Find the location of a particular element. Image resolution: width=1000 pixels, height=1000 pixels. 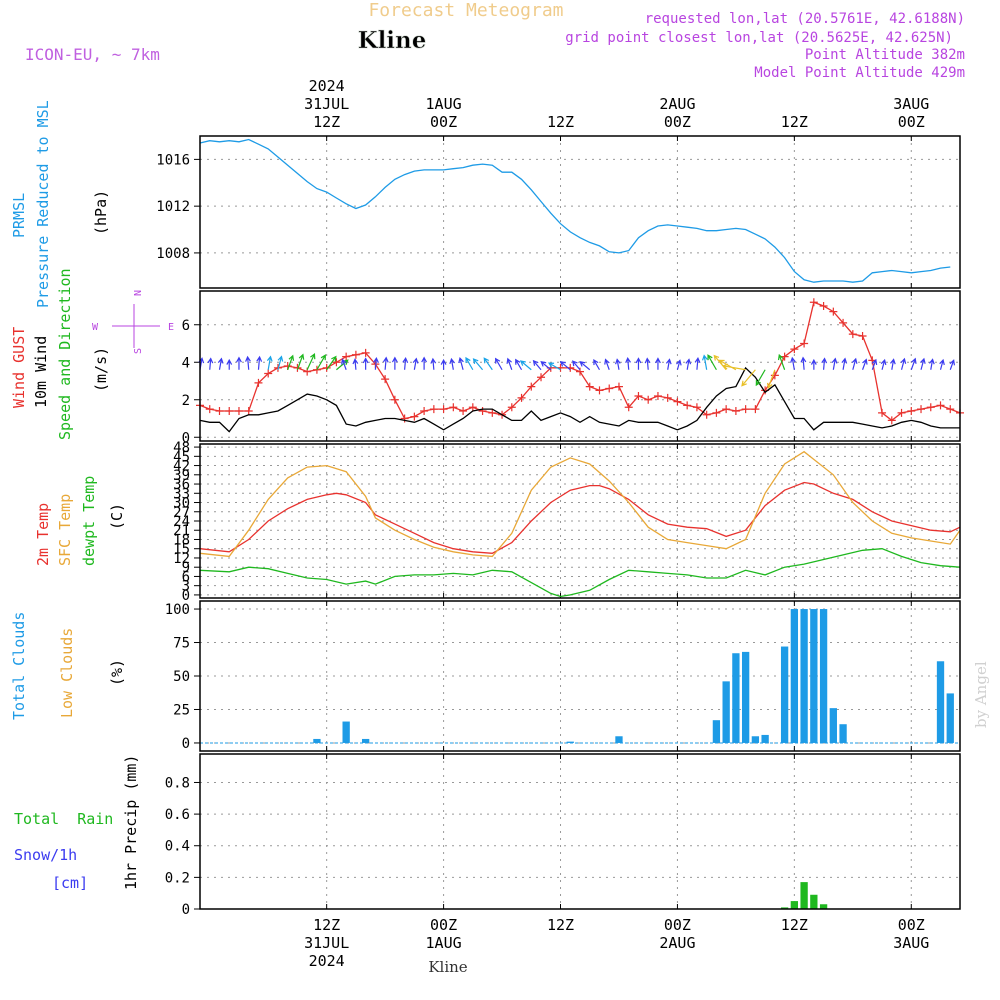

y-tick-label: 1008 is located at coordinates (173, 254).